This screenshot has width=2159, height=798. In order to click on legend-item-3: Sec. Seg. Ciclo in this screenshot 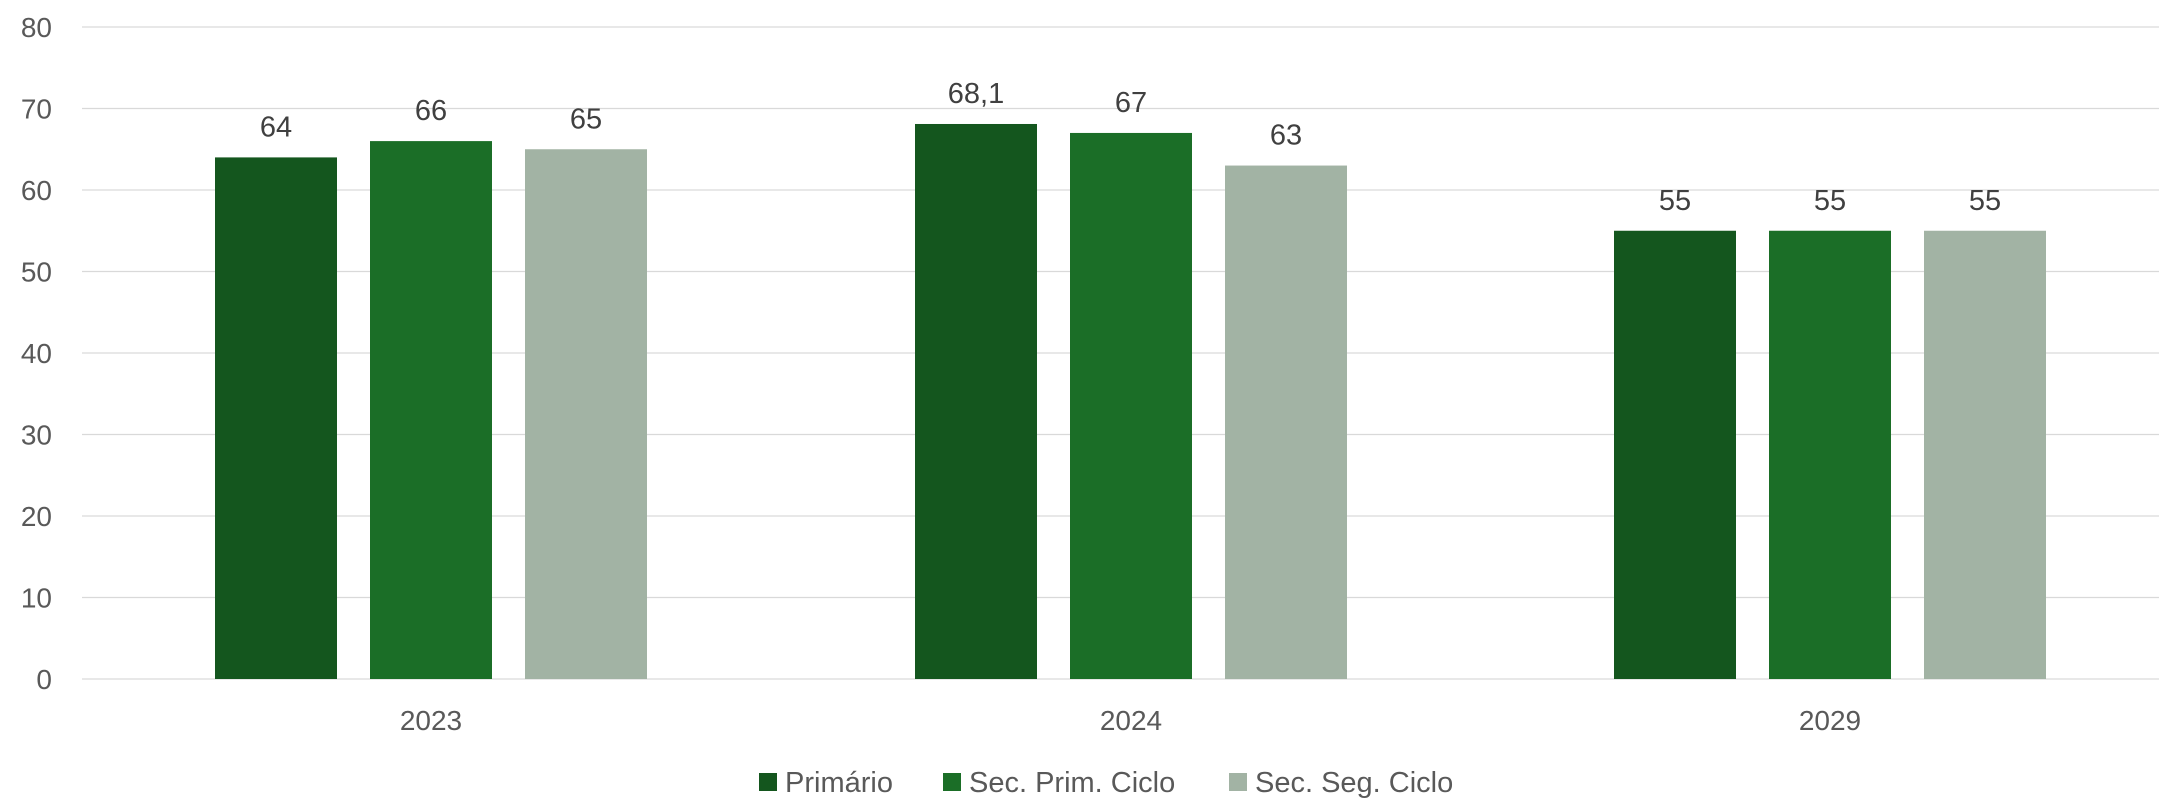, I will do `click(1341, 782)`.